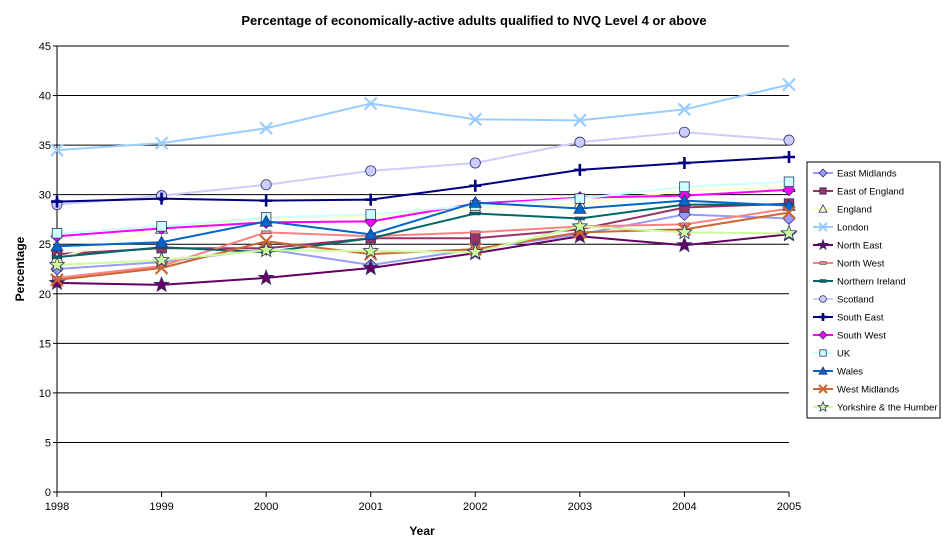  I want to click on legend-item: North West, so click(849, 264).